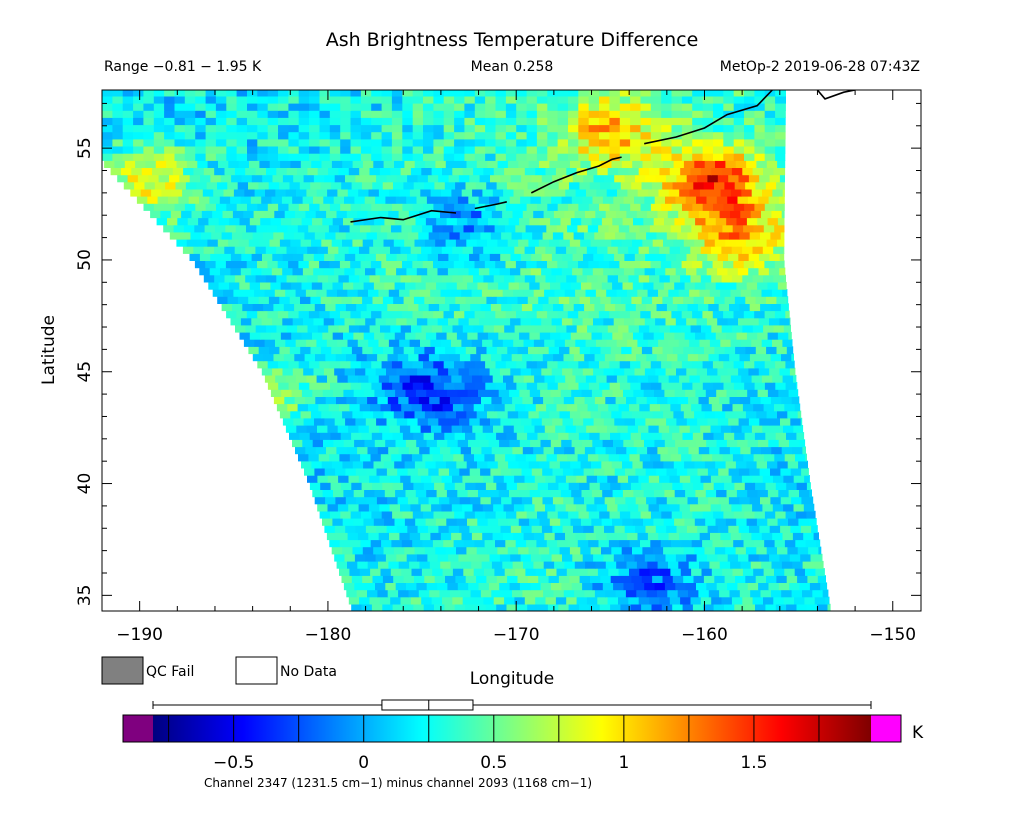 The height and width of the screenshot is (817, 1024). I want to click on y-tick-label: 50, so click(85, 260).